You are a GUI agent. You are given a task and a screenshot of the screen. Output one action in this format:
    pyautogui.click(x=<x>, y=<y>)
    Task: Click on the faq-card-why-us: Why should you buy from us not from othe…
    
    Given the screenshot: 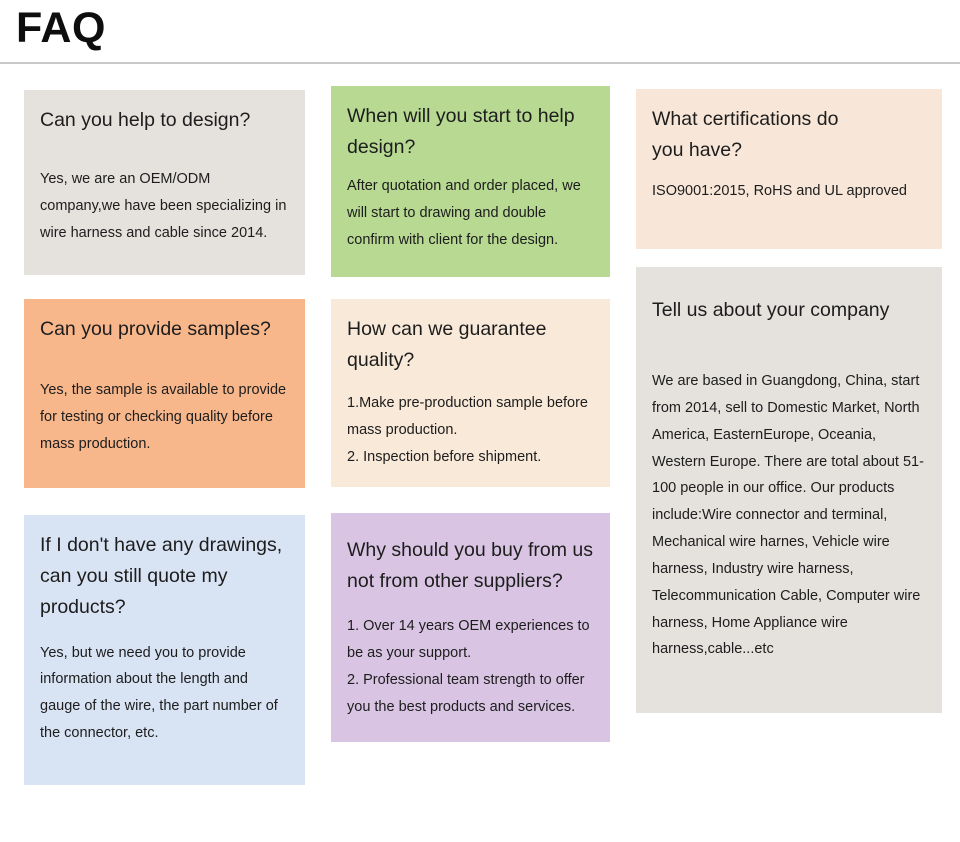 What is the action you would take?
    pyautogui.click(x=470, y=627)
    